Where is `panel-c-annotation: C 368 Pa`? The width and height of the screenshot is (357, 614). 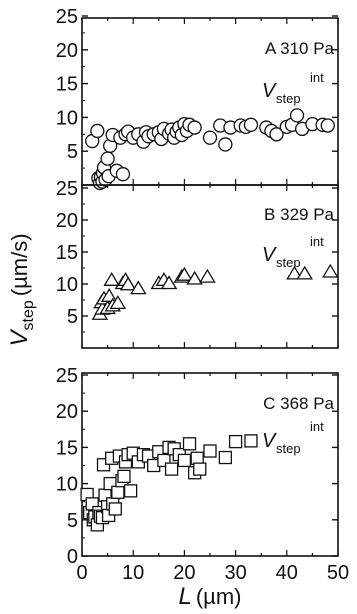
panel-c-annotation: C 368 Pa is located at coordinates (298, 403).